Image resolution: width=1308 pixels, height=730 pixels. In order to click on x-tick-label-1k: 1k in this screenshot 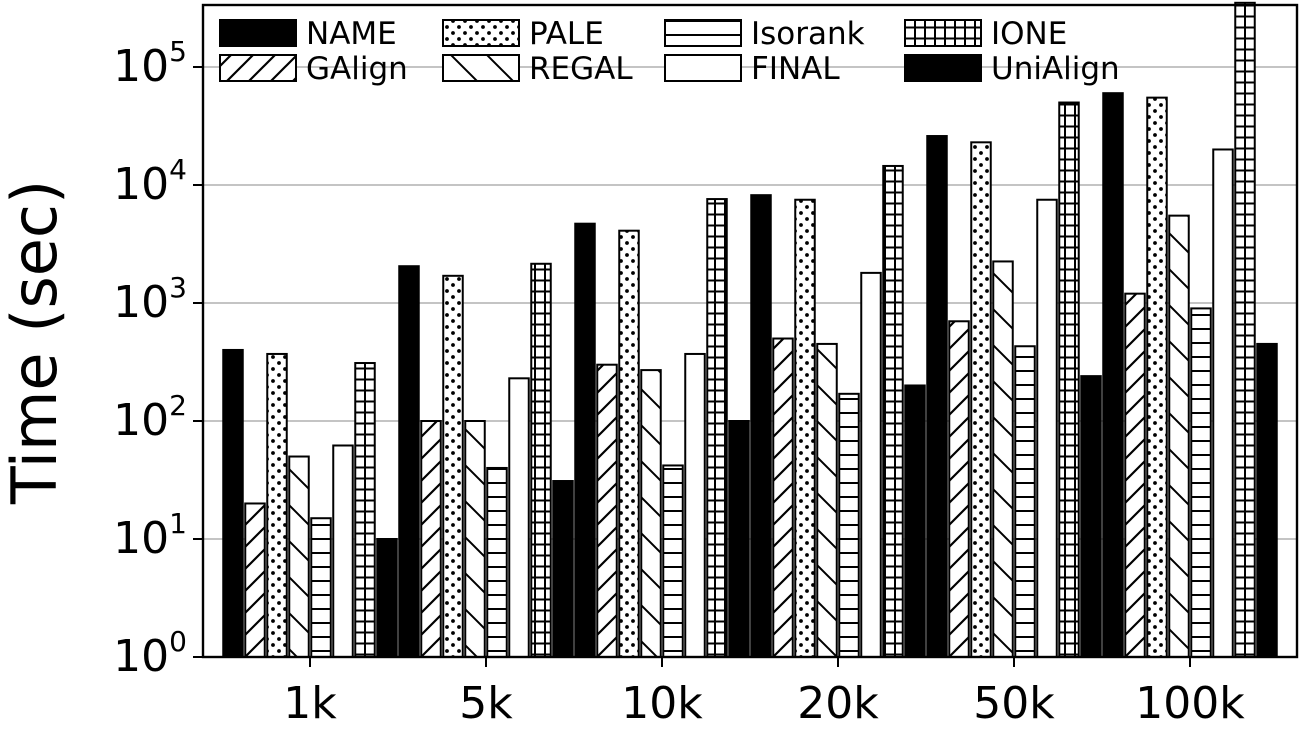, I will do `click(310, 701)`.